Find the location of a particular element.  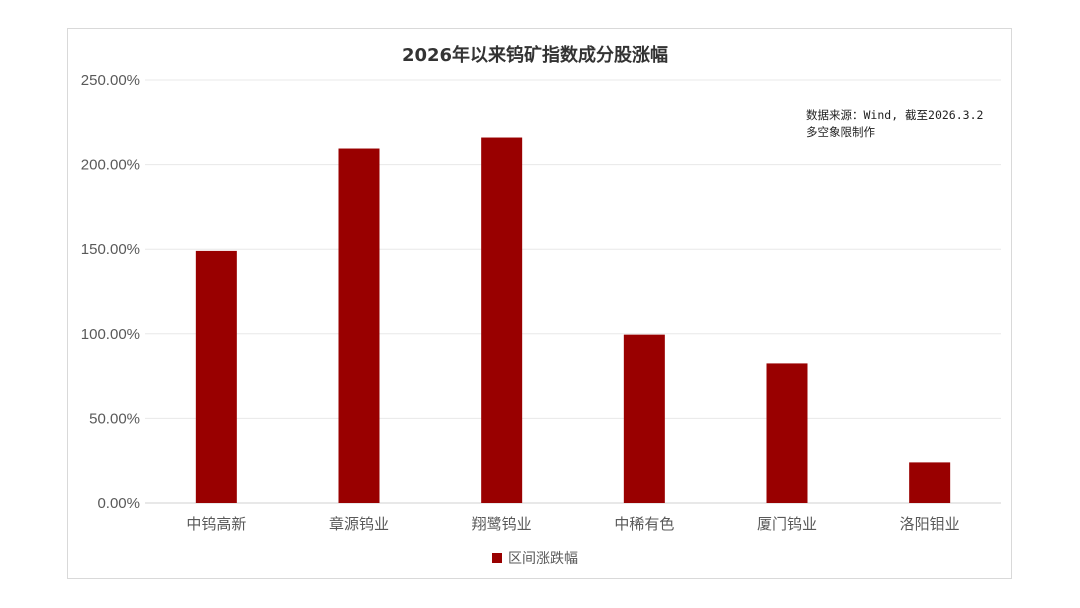

author-note: 多空象限制作 is located at coordinates (840, 132).